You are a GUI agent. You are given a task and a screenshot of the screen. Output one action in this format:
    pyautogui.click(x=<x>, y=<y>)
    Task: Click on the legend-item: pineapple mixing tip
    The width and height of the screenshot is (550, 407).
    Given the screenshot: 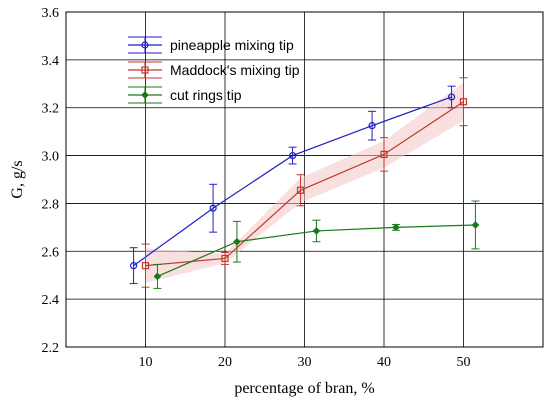 What is the action you would take?
    pyautogui.click(x=211, y=45)
    